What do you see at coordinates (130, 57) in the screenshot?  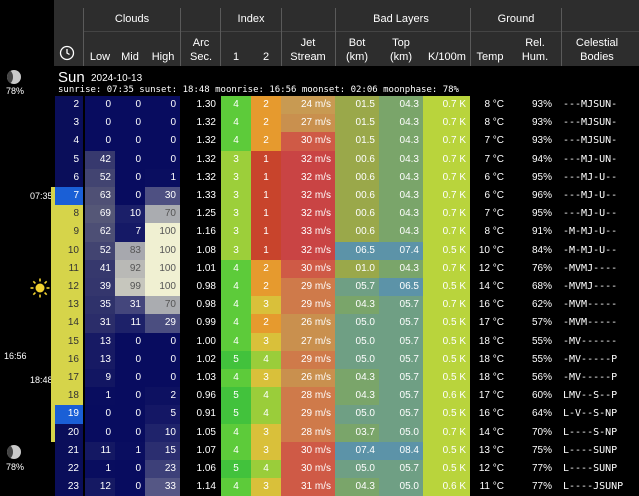 I see `col-mid: Mid` at bounding box center [130, 57].